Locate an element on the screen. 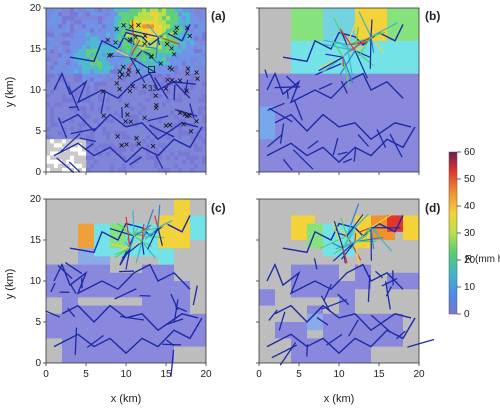 Image resolution: width=500 pixels, height=409 pixels. panel-label-a: (a) is located at coordinates (218, 16).